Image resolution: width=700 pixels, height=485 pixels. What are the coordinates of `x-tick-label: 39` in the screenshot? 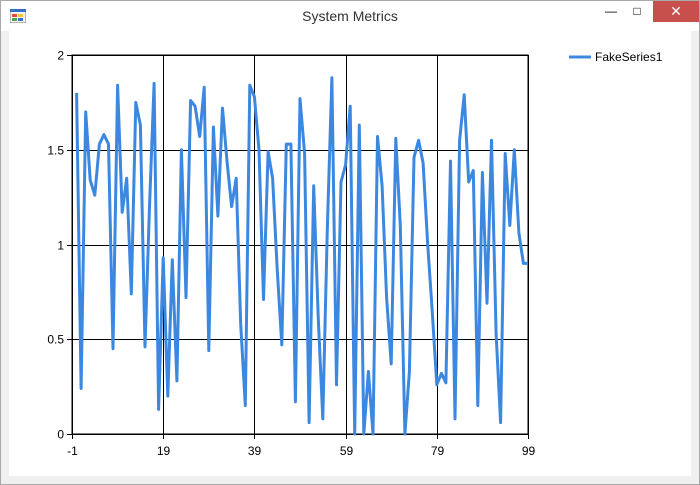 It's located at (255, 451).